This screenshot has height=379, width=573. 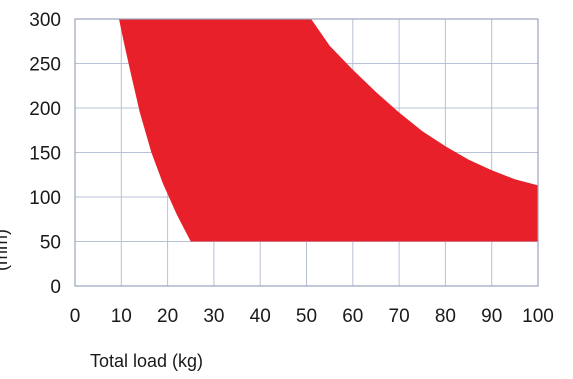 What do you see at coordinates (445, 316) in the screenshot?
I see `x-tick-label-80: 80` at bounding box center [445, 316].